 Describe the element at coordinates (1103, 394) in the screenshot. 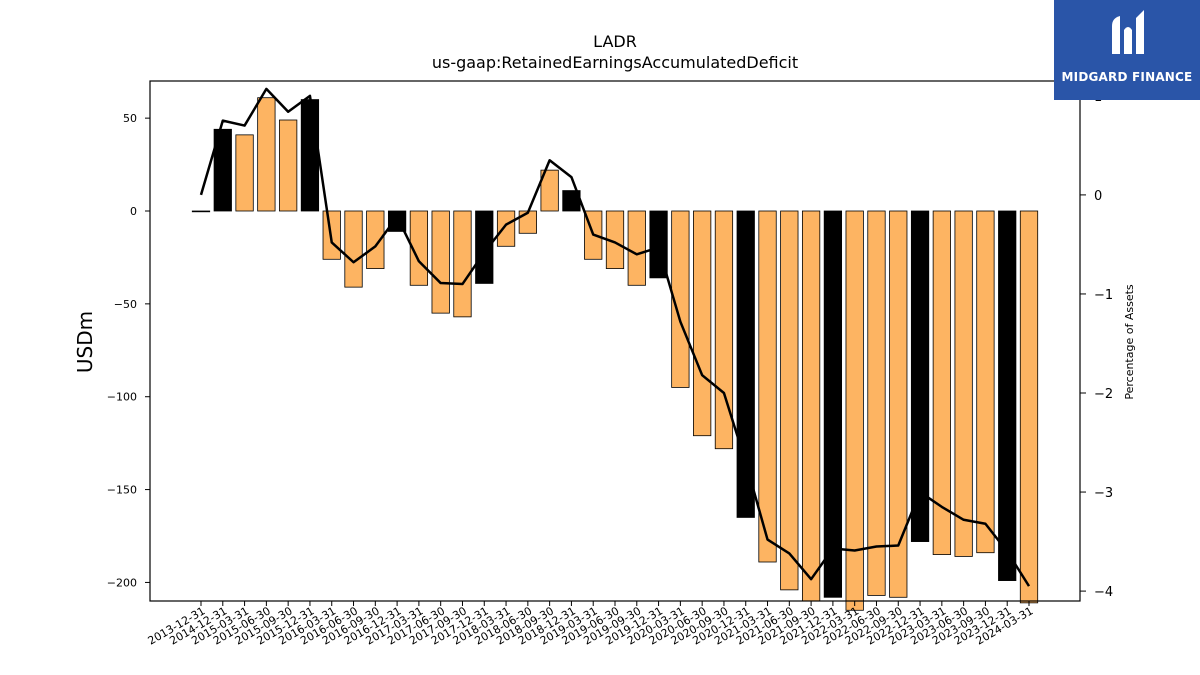

I see `y2-tick-label: −2` at that location.